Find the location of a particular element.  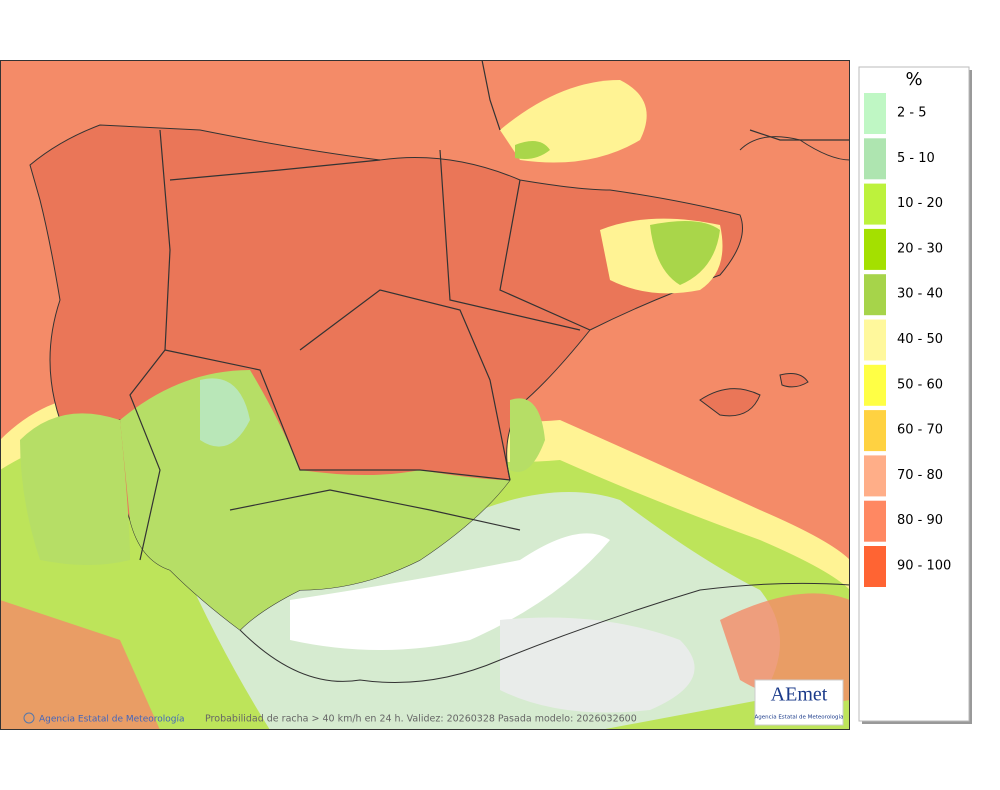

copyright: Agencia Estatal de Meteorología is located at coordinates (112, 720).